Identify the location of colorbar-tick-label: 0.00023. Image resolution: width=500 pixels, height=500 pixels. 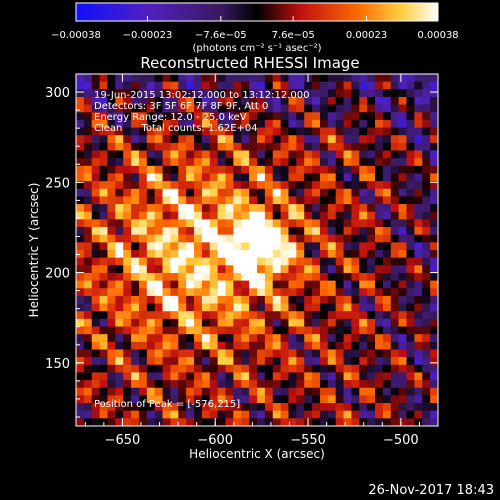
(366, 35).